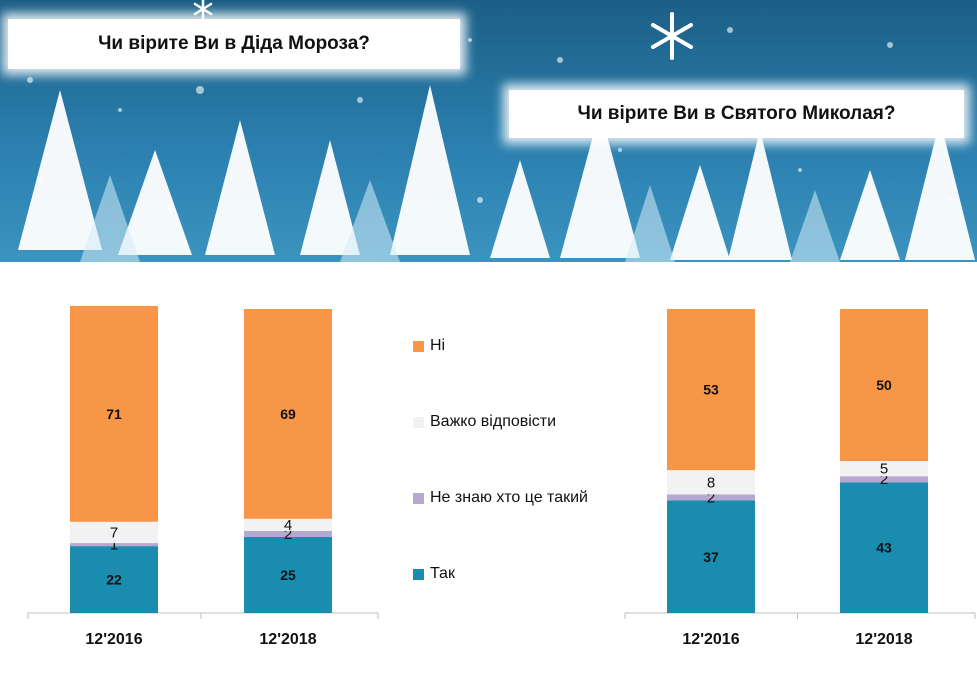  I want to click on data-label: 1, so click(114, 545).